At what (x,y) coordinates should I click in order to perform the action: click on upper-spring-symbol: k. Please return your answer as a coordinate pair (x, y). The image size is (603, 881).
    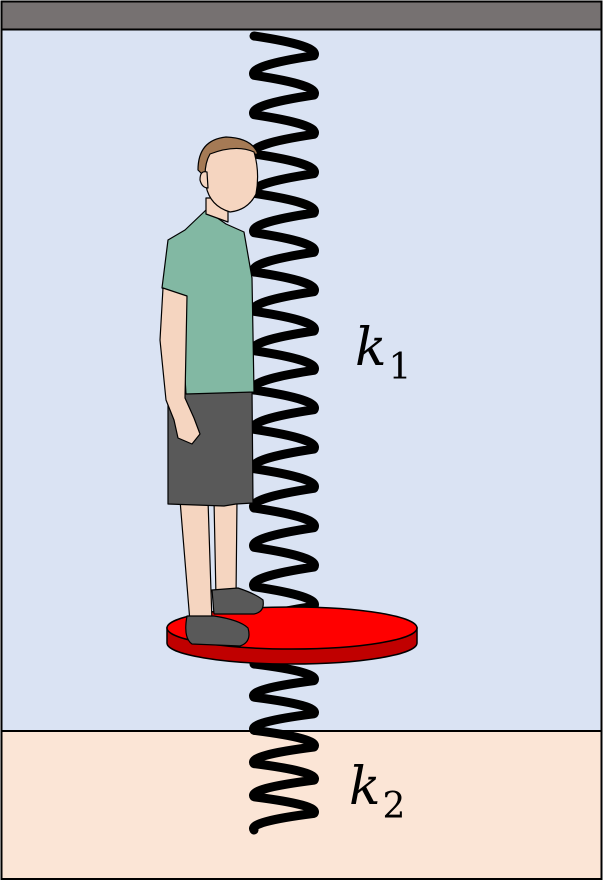
    Looking at the image, I should click on (371, 348).